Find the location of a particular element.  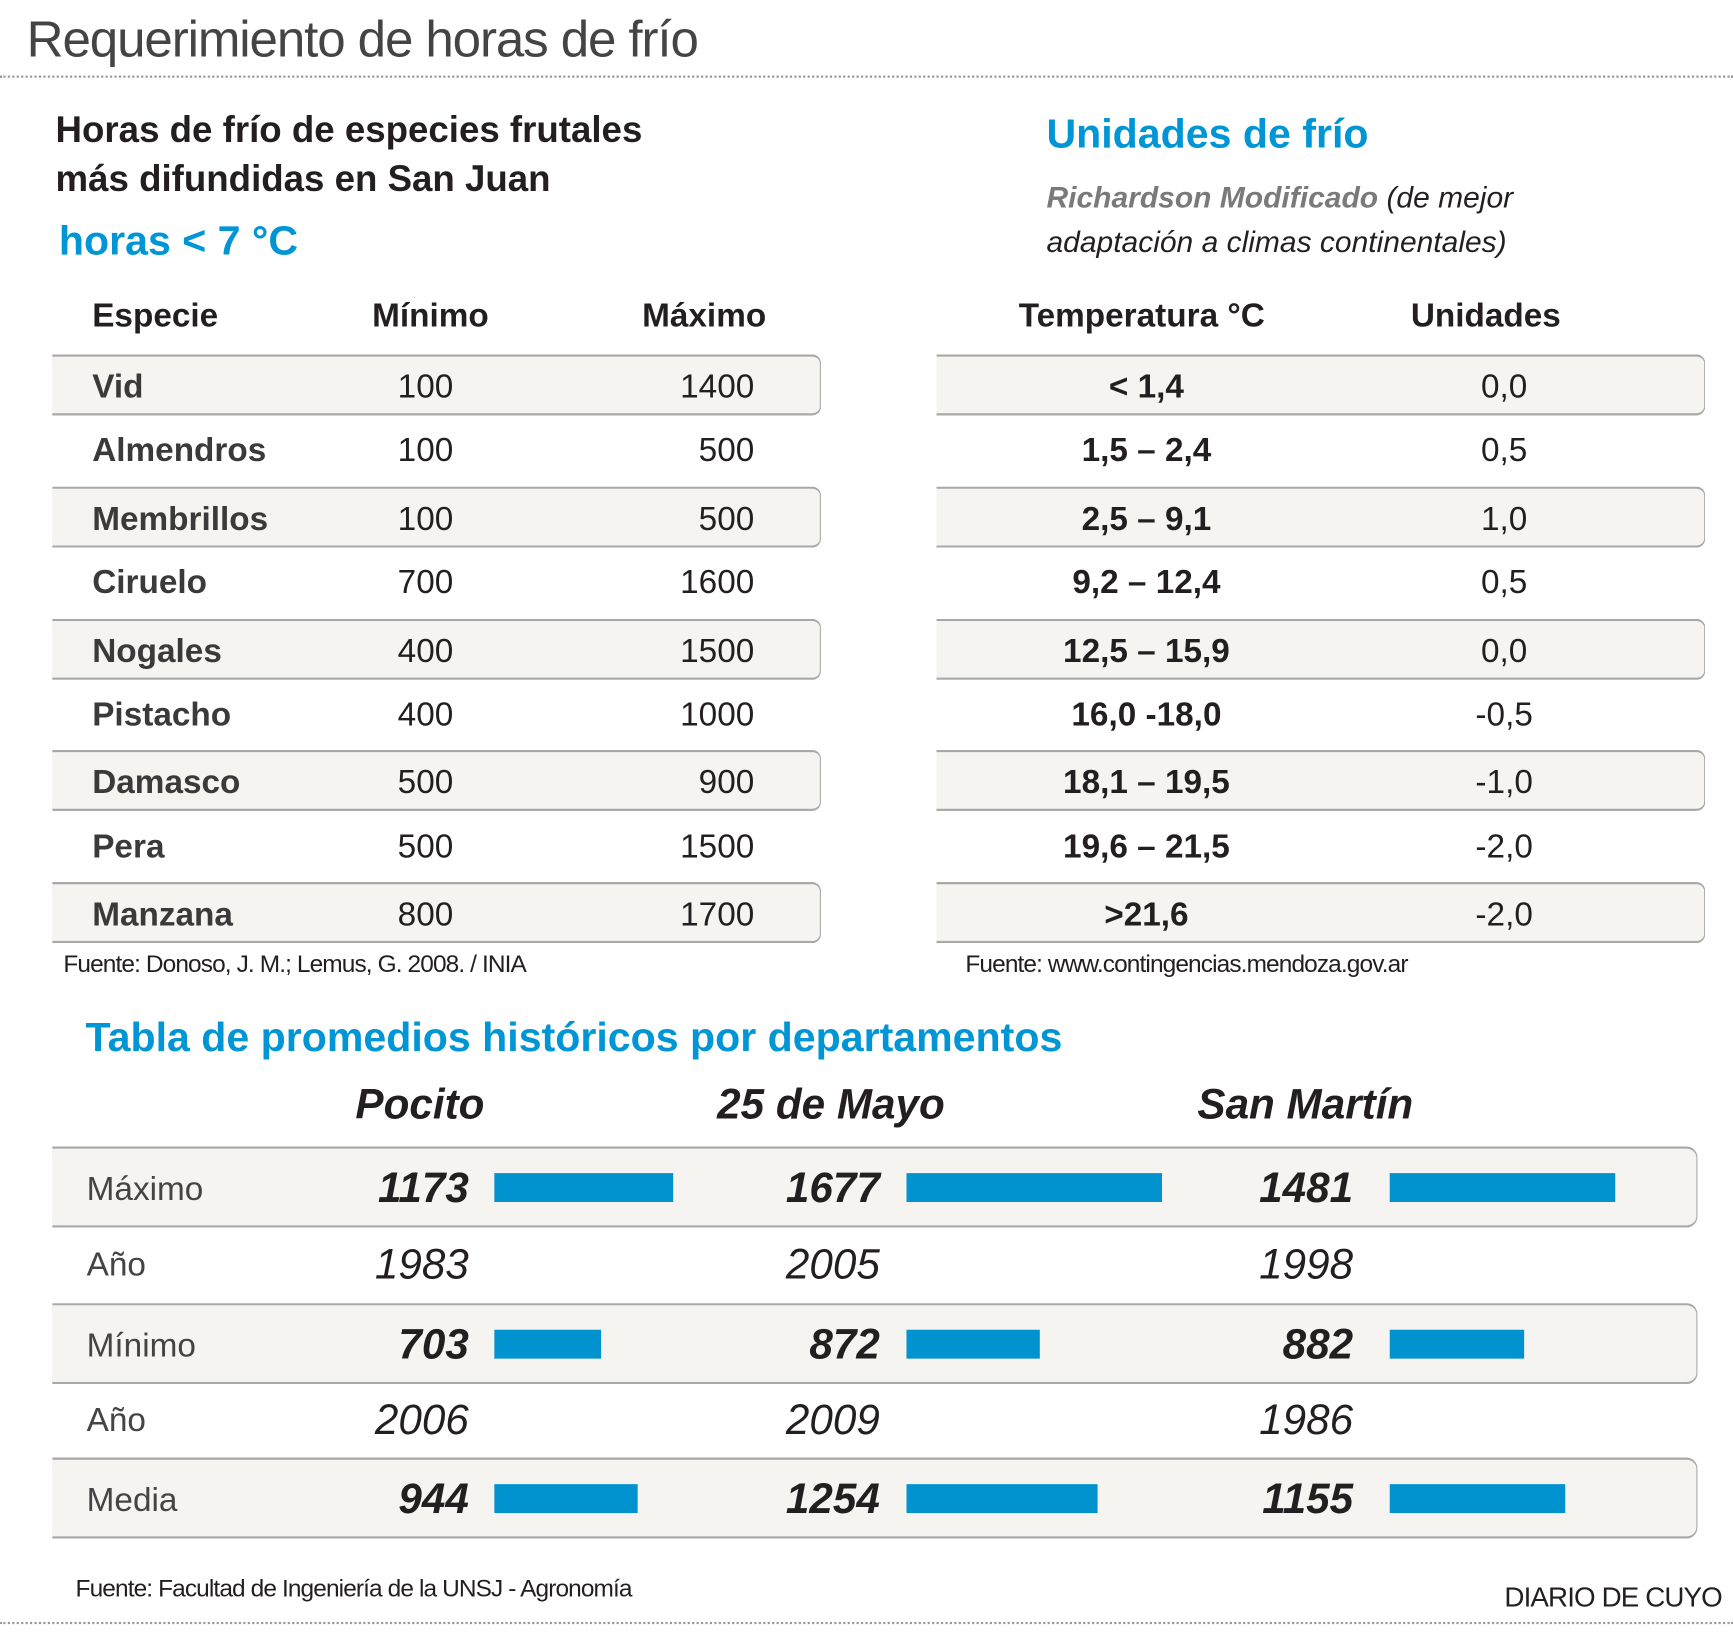

species-row: Vid 100 1400 is located at coordinates (436, 385).